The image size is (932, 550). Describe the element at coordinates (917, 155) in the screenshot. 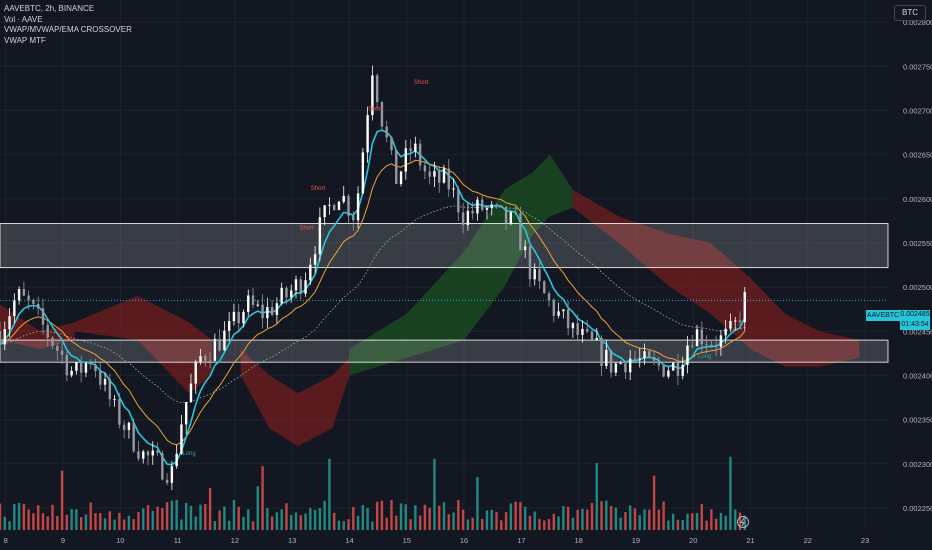

I see `price-tick-3: 0.002650` at that location.